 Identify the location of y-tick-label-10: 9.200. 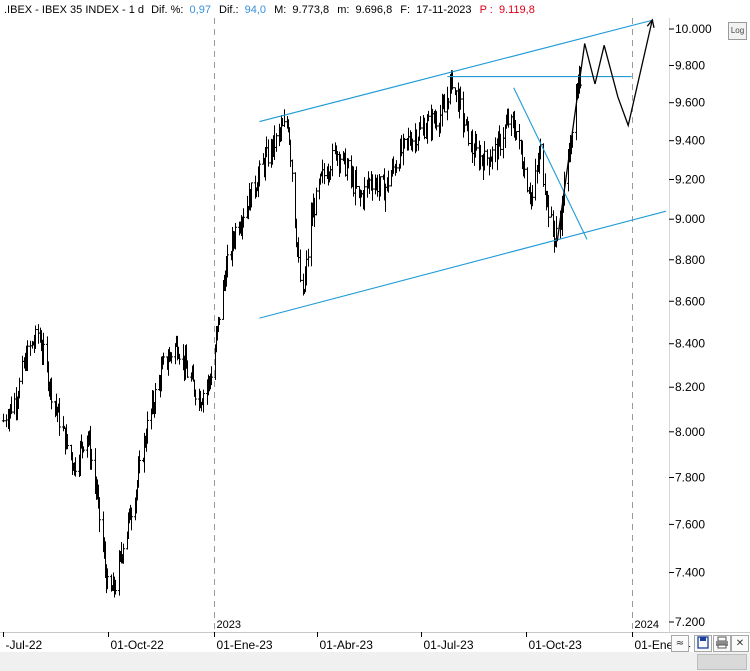
(690, 180).